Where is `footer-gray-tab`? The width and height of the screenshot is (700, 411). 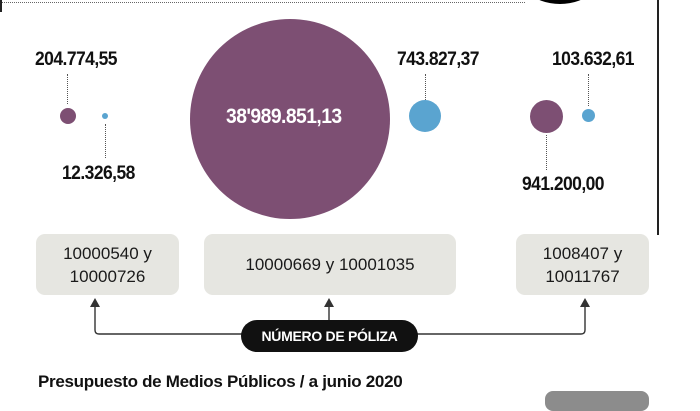 footer-gray-tab is located at coordinates (597, 401).